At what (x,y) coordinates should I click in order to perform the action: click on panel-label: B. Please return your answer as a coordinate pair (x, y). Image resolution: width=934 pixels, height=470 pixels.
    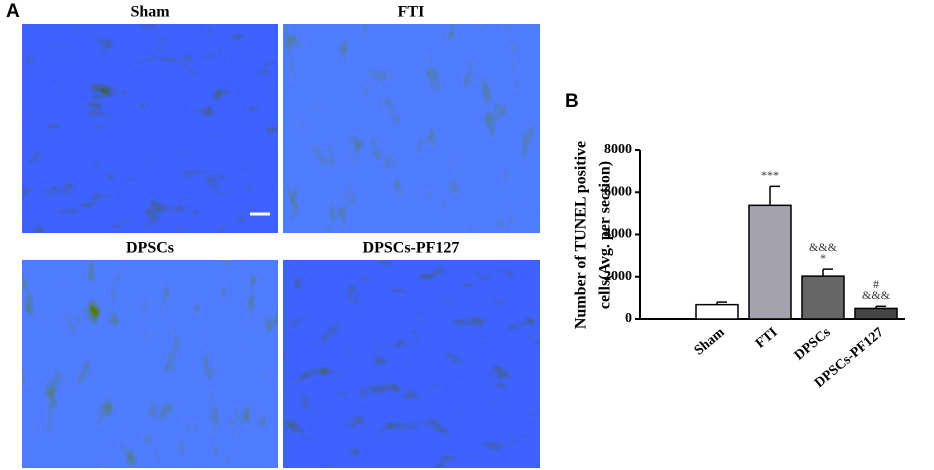
    Looking at the image, I should click on (572, 101).